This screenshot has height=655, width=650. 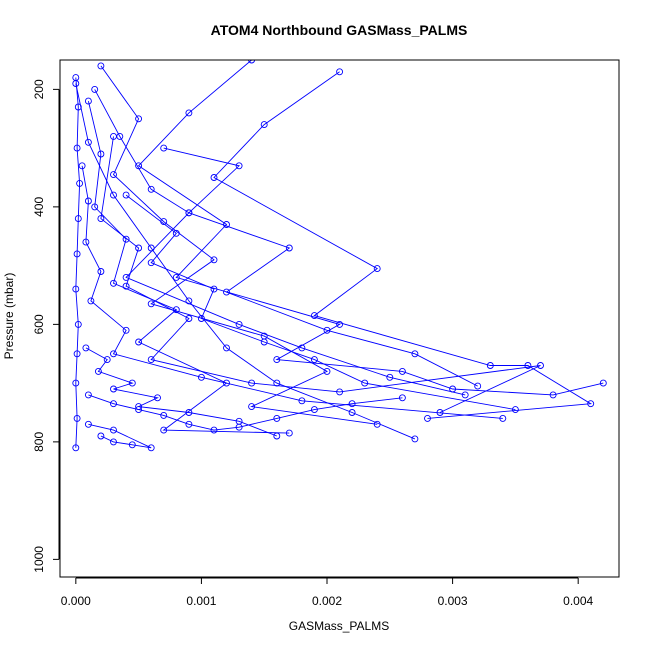 What do you see at coordinates (46, 326) in the screenshot?
I see `y-axis: 200 400 600 800 1000` at bounding box center [46, 326].